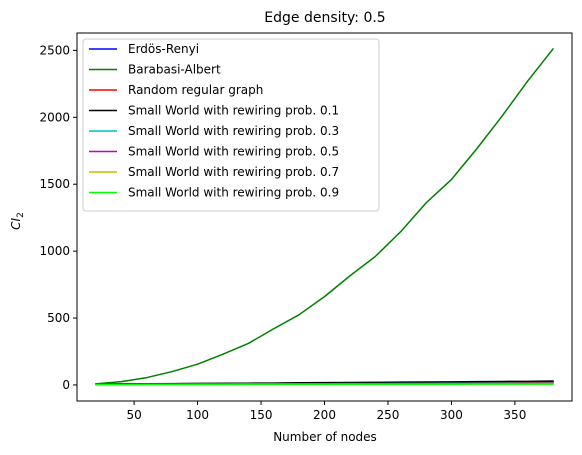  Describe the element at coordinates (233, 193) in the screenshot. I see `legend-label: Small World with rewiring prob. 0.9` at that location.